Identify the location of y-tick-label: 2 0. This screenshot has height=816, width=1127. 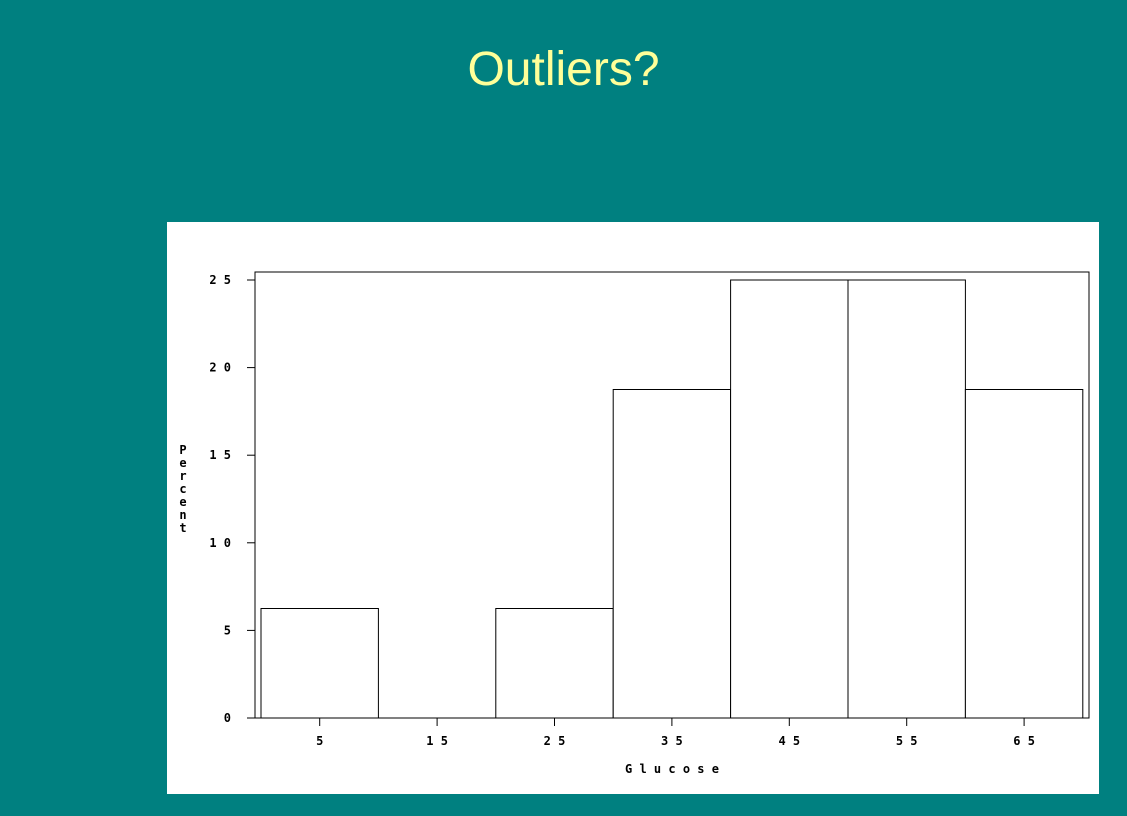
(220, 368).